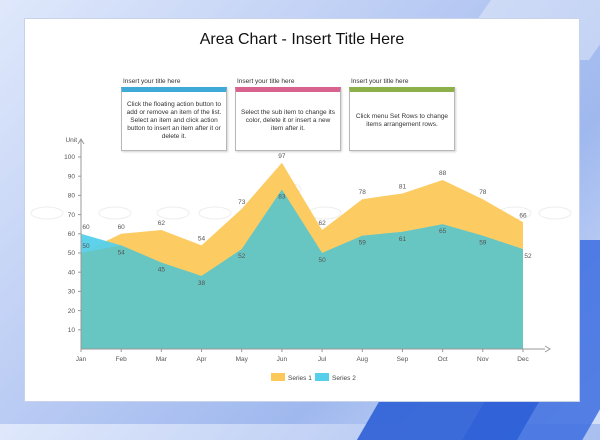  Describe the element at coordinates (122, 359) in the screenshot. I see `x-tick-label: Feb` at that location.